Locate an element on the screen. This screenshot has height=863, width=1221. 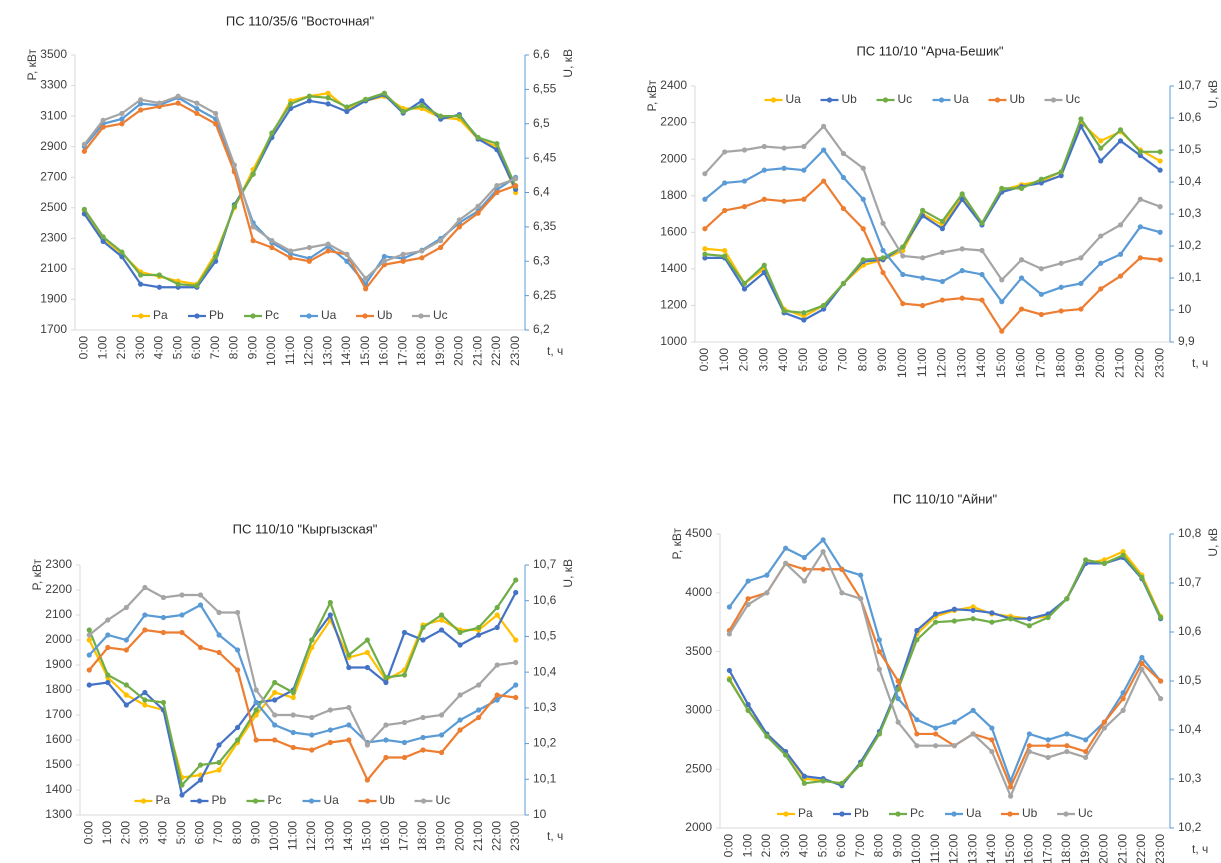
y-tick-label: 1000 is located at coordinates (673, 341).